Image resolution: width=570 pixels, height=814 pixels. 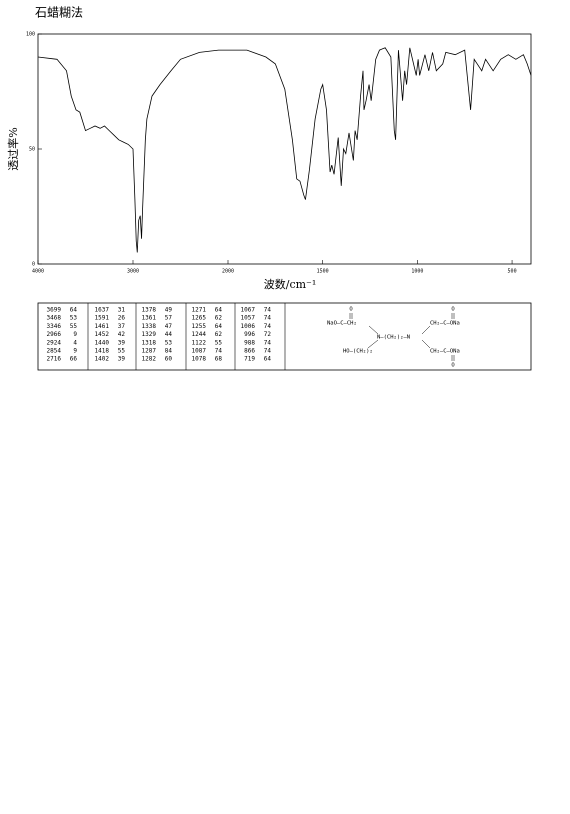 What do you see at coordinates (59, 12) in the screenshot?
I see `chart-title: 石蜡糊法` at bounding box center [59, 12].